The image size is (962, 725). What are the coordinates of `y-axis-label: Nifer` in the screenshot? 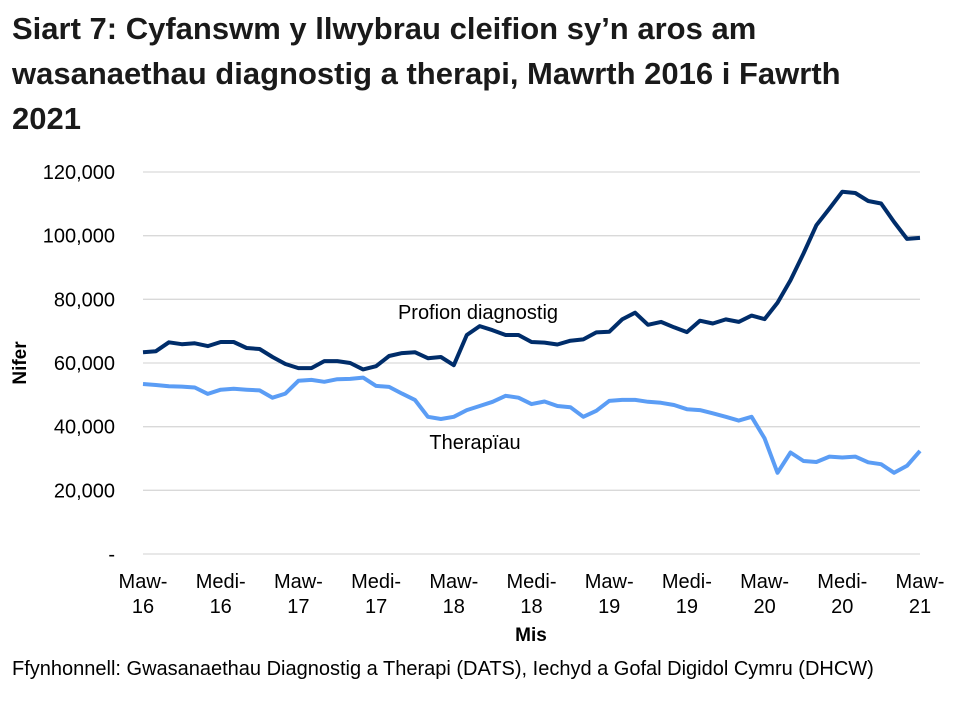 It's located at (20, 363).